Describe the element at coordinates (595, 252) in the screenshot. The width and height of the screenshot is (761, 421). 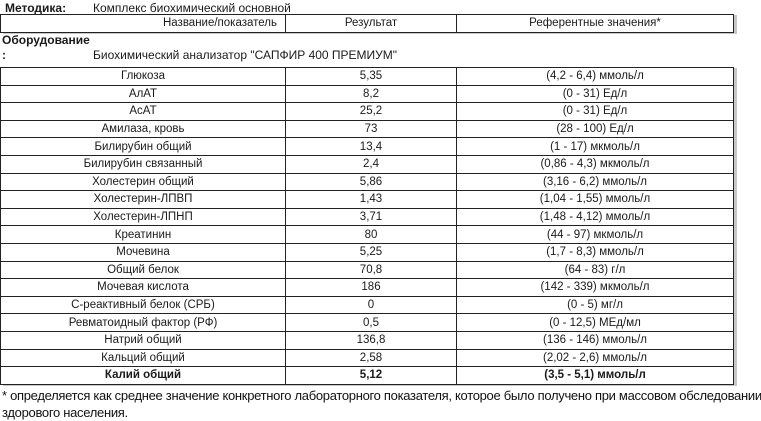
I see `cell-reference: (1,7 - 8,3) ммоль/л` at that location.